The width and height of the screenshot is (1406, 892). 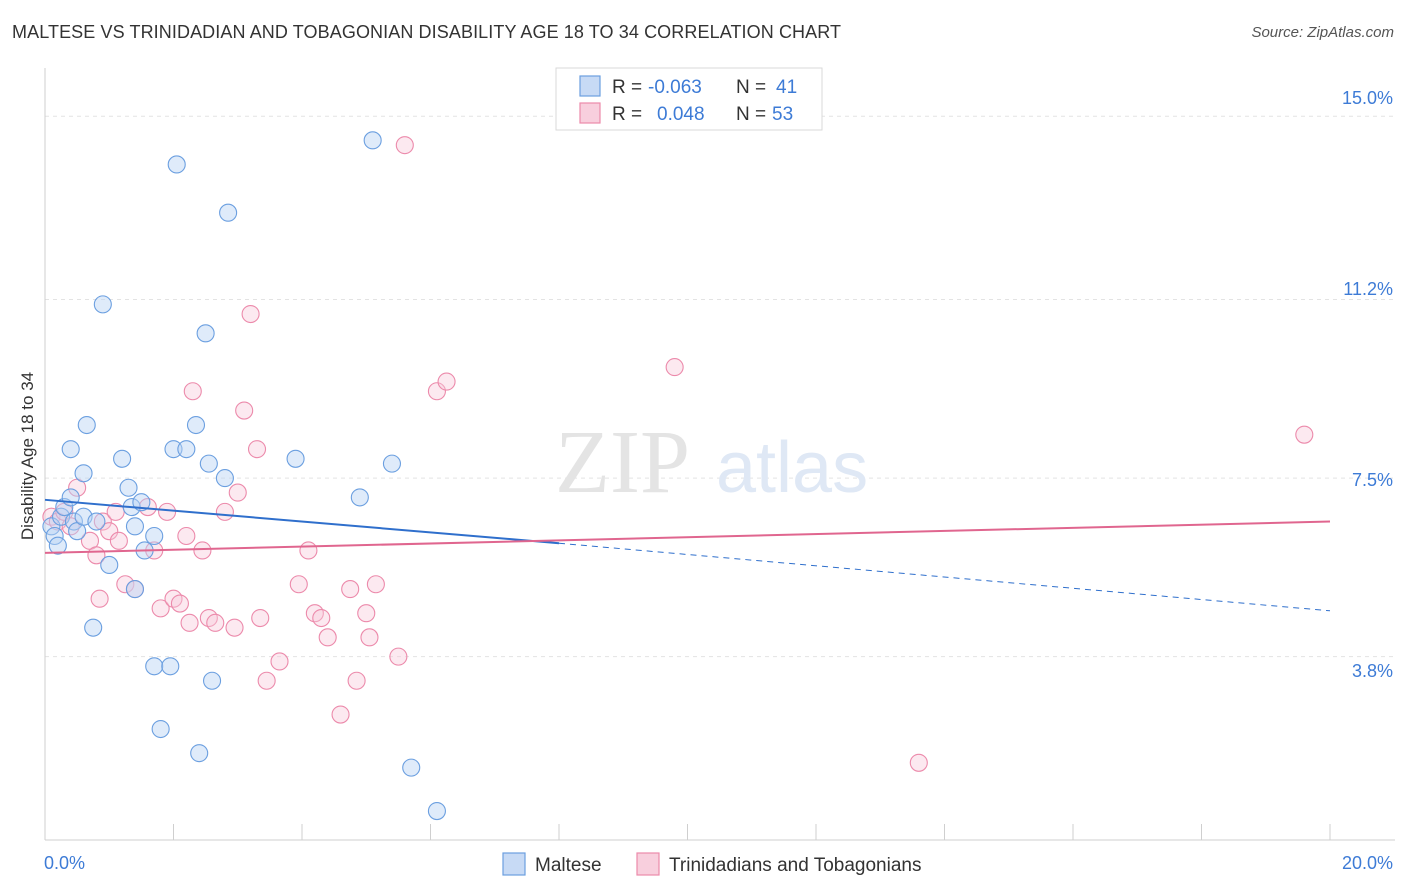 I want to click on bottom-legend-label-maltese: Maltese, so click(x=568, y=865).